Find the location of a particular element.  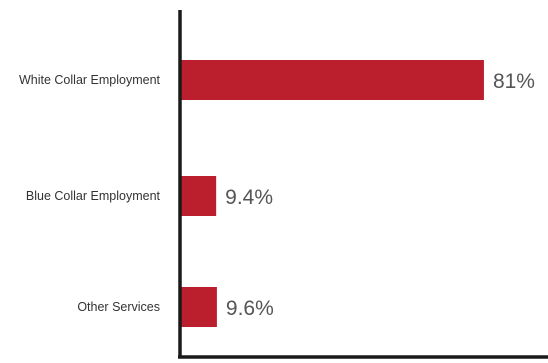

value-label-1: 9.4% is located at coordinates (249, 197).